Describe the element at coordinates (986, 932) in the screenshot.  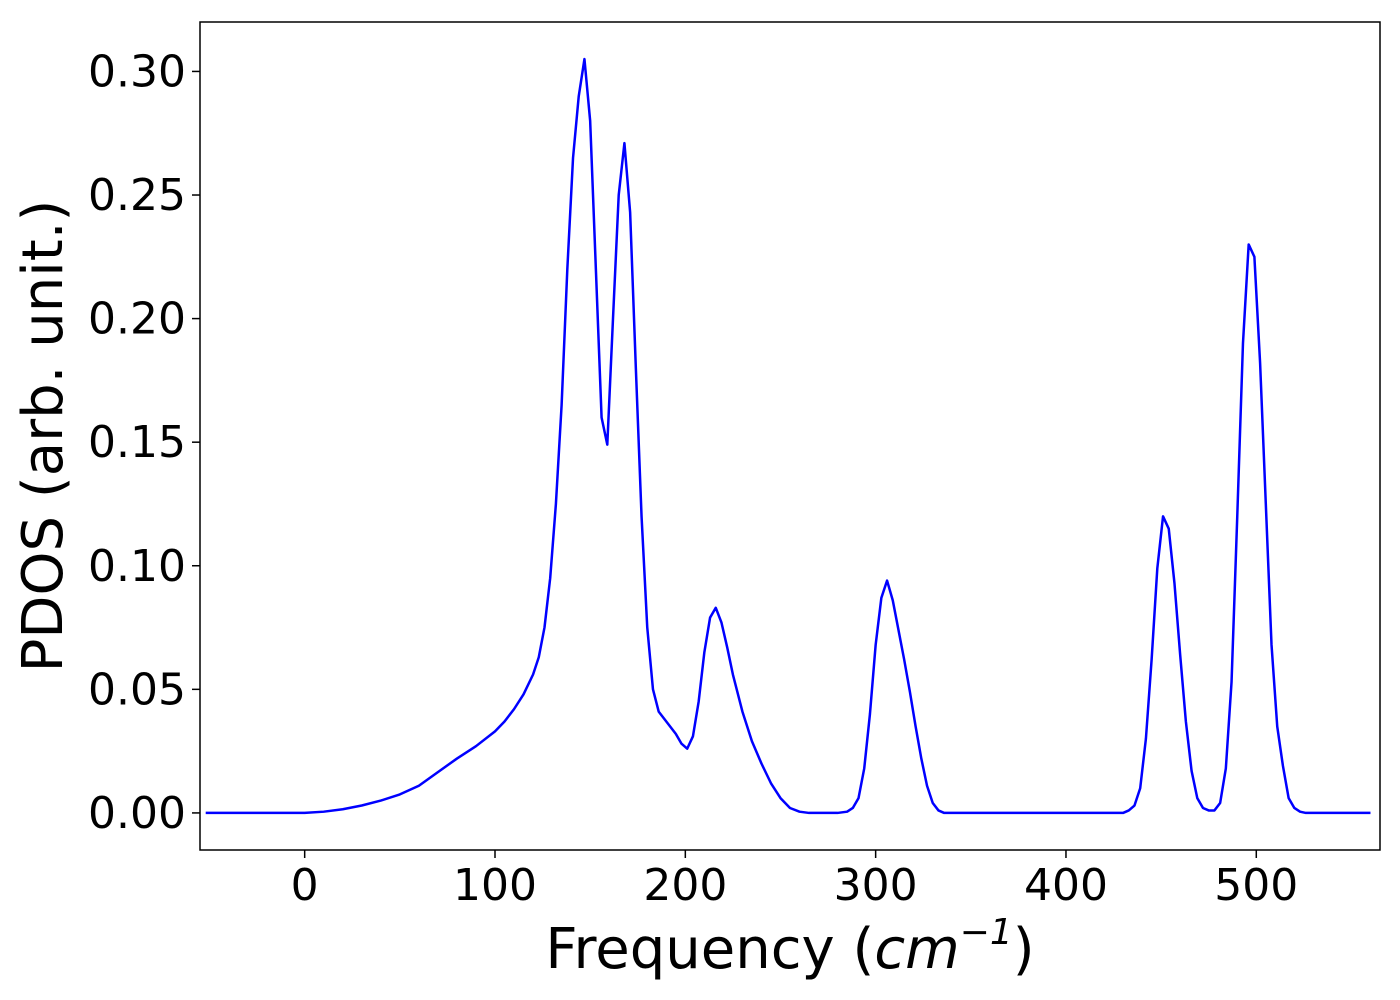
I see `x-axis-label-exponent: −1` at that location.